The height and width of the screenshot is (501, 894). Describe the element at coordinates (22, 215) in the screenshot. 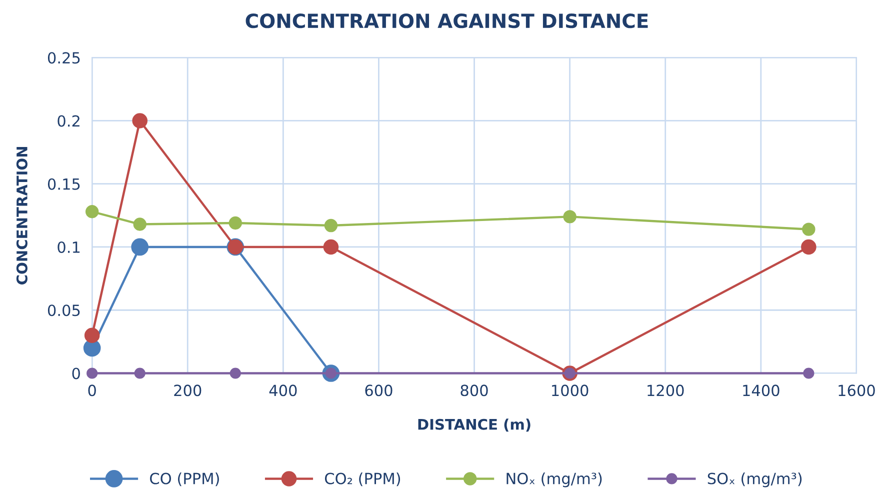

I see `y-axis-title: CONCENTRATION` at that location.